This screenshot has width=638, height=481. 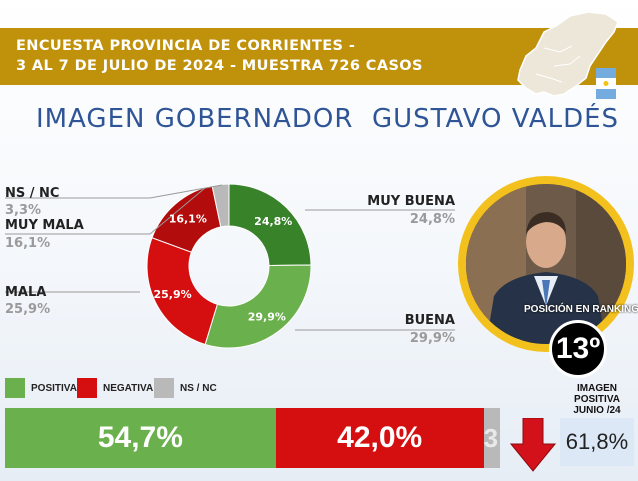 I want to click on down-arrow-icon, so click(x=533, y=445).